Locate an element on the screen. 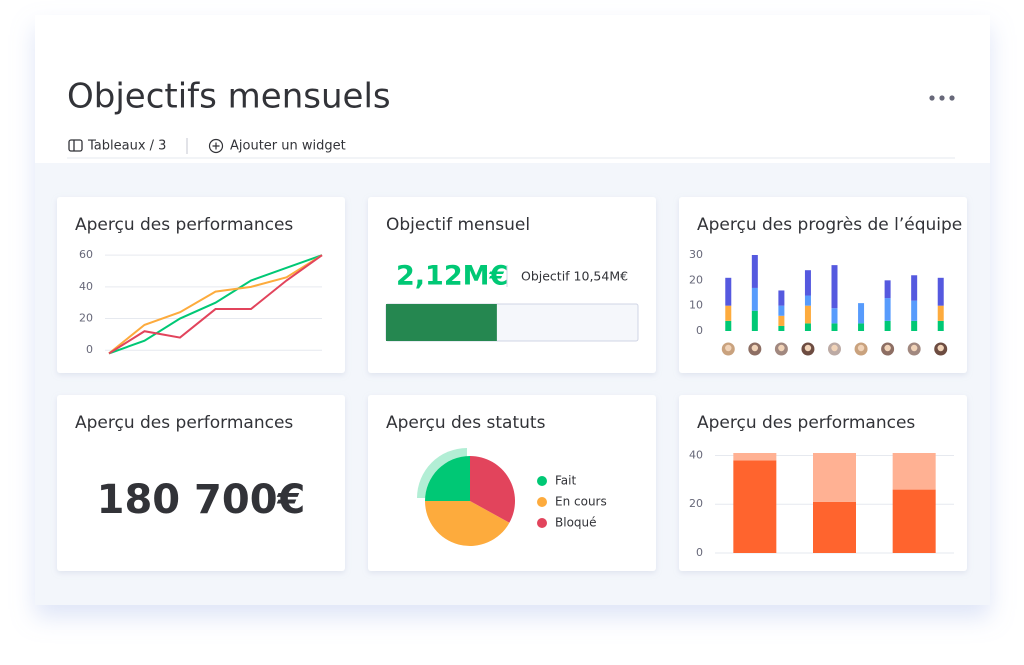 Image resolution: width=1024 pixels, height=665 pixels. kpi-value: 180 700€ is located at coordinates (201, 500).